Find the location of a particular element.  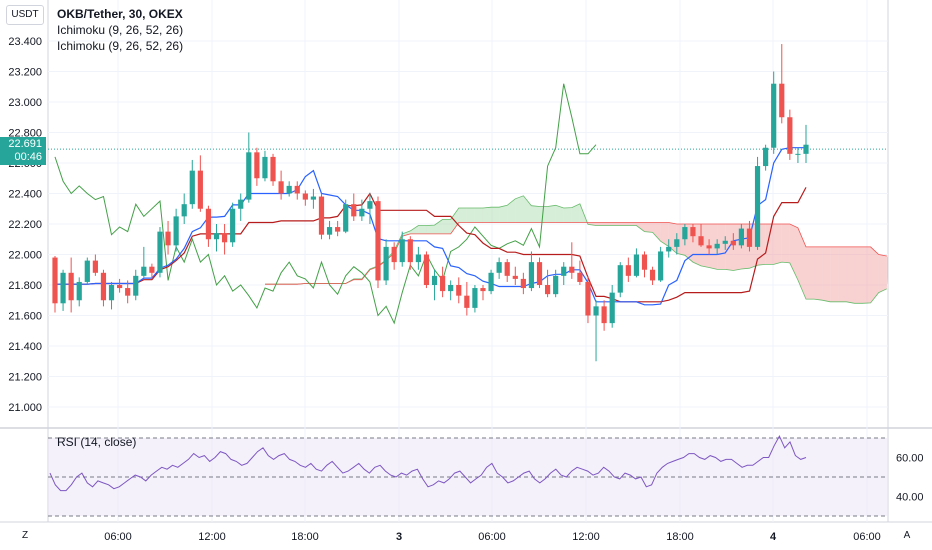

price-tick-label: 23.200 is located at coordinates (25, 73).